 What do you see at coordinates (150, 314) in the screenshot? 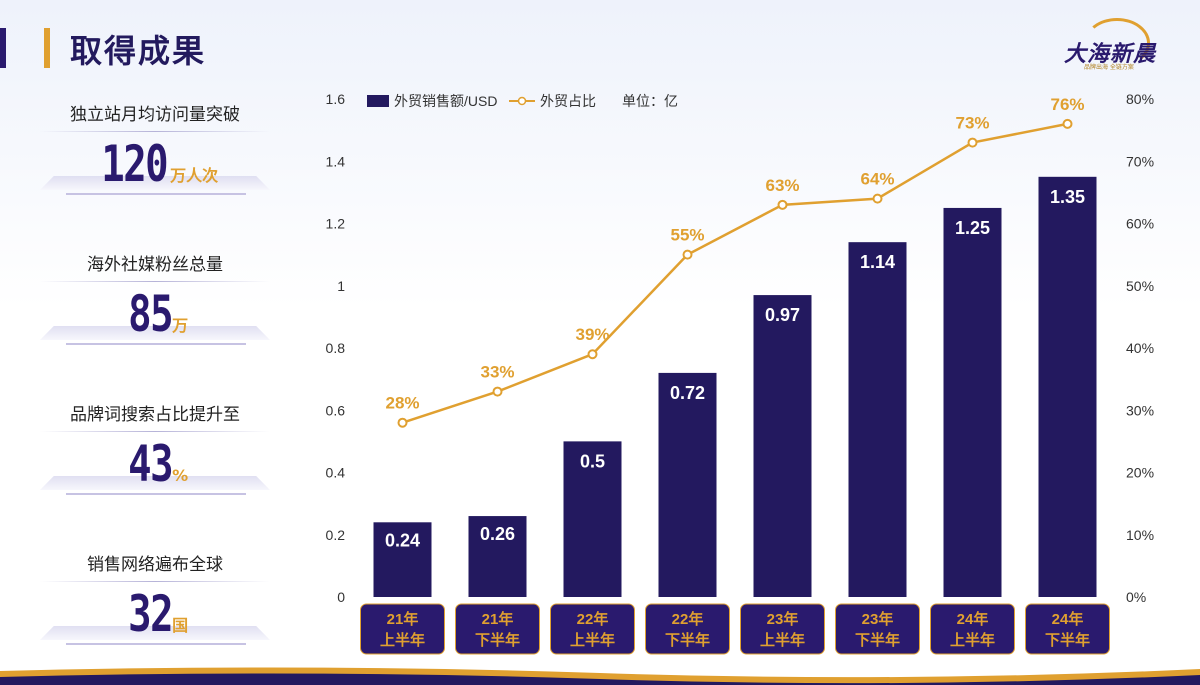
I see `stat-number: 85` at bounding box center [150, 314].